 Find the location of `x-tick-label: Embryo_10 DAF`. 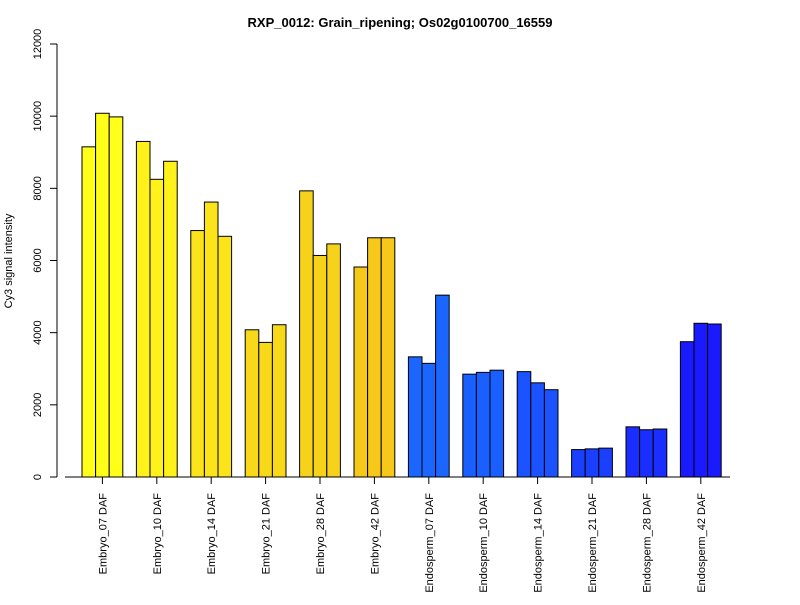

x-tick-label: Embryo_10 DAF is located at coordinates (158, 534).